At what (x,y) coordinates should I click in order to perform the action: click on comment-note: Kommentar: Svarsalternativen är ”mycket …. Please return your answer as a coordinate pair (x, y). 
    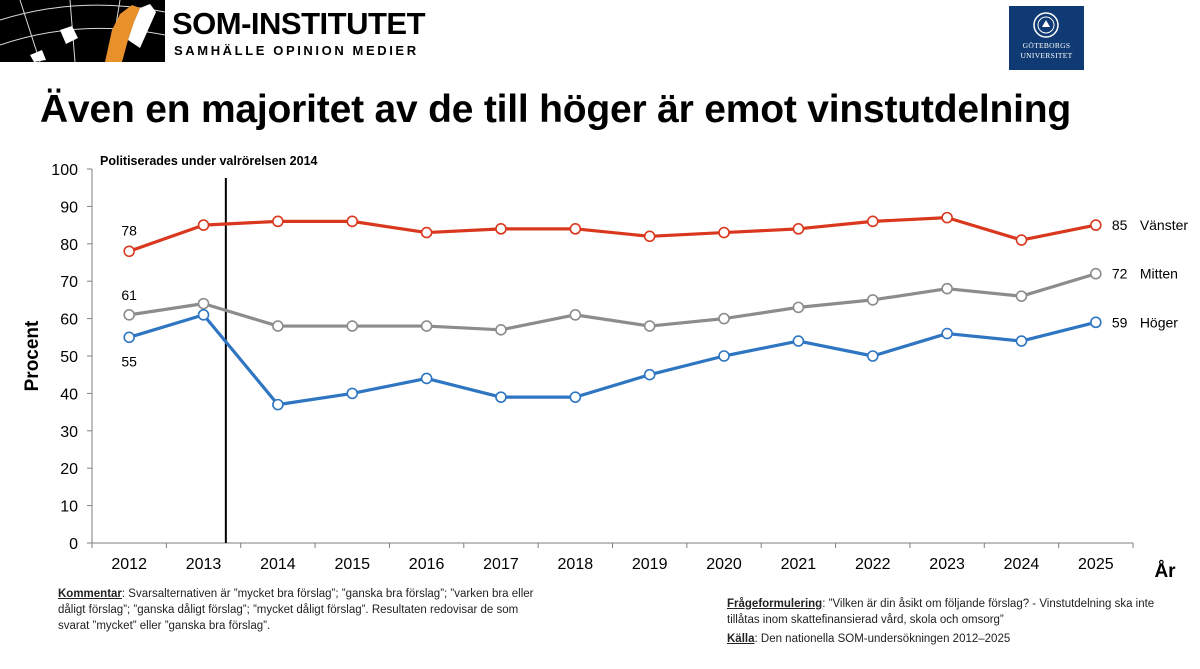
    Looking at the image, I should click on (298, 610).